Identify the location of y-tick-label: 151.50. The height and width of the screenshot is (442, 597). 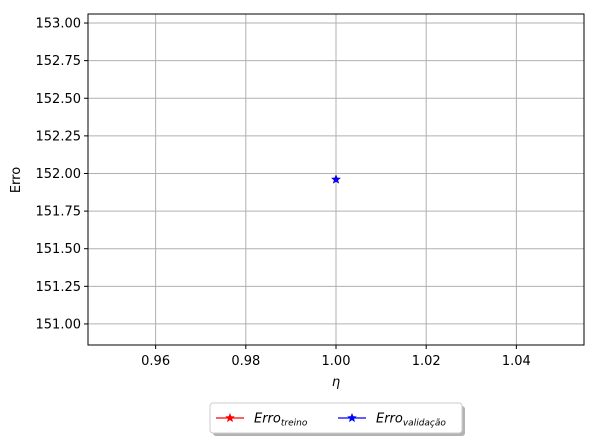
(59, 249).